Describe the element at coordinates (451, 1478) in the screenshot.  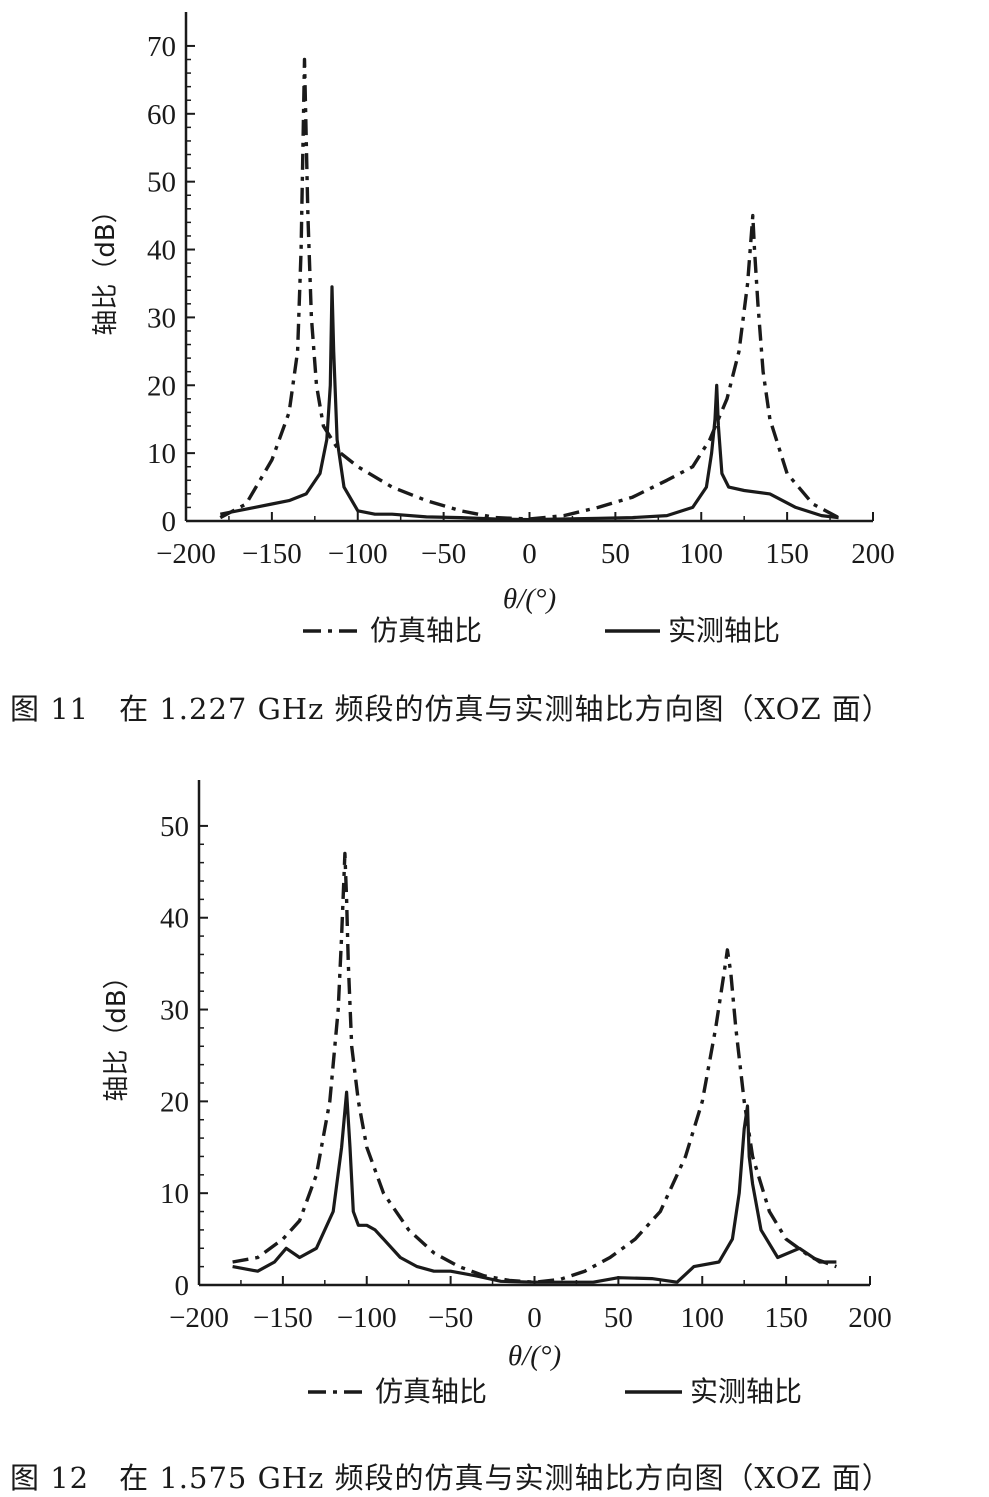
I see `figure-caption: 图 12 在 1.575 GHz 频段的仿真与实测轴比方向图（XOZ 面）` at that location.